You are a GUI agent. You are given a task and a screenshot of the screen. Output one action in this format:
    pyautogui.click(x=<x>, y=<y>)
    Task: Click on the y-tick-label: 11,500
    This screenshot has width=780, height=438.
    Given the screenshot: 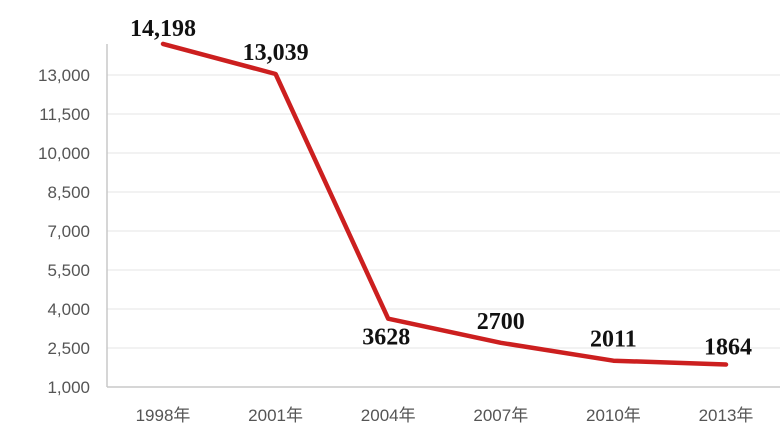 What is the action you would take?
    pyautogui.click(x=64, y=114)
    